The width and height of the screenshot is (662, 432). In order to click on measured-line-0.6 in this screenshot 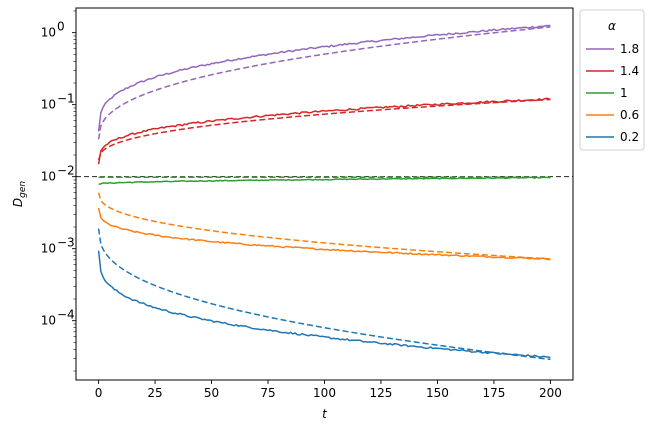, I will do `click(324, 234)`.